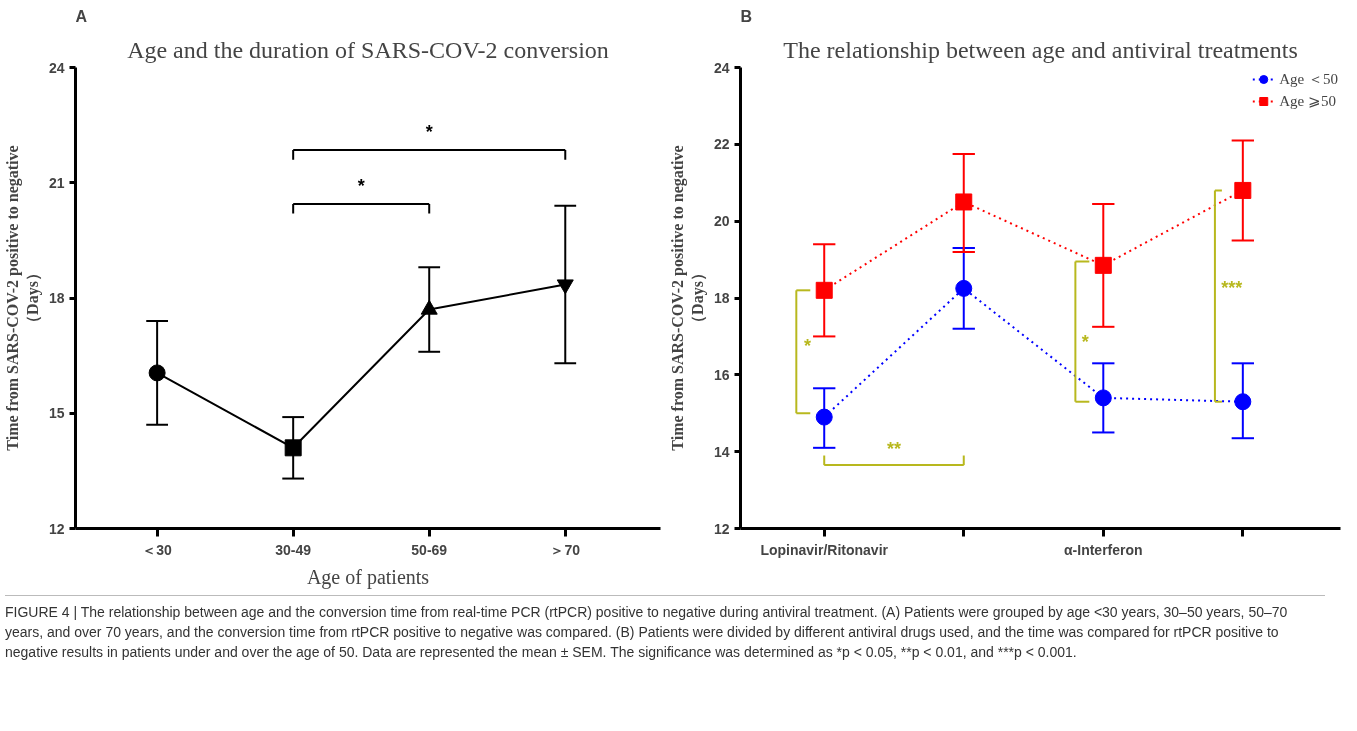  Describe the element at coordinates (824, 549) in the screenshot. I see `x-tick-label: Lopinavir/Ritonavir` at that location.